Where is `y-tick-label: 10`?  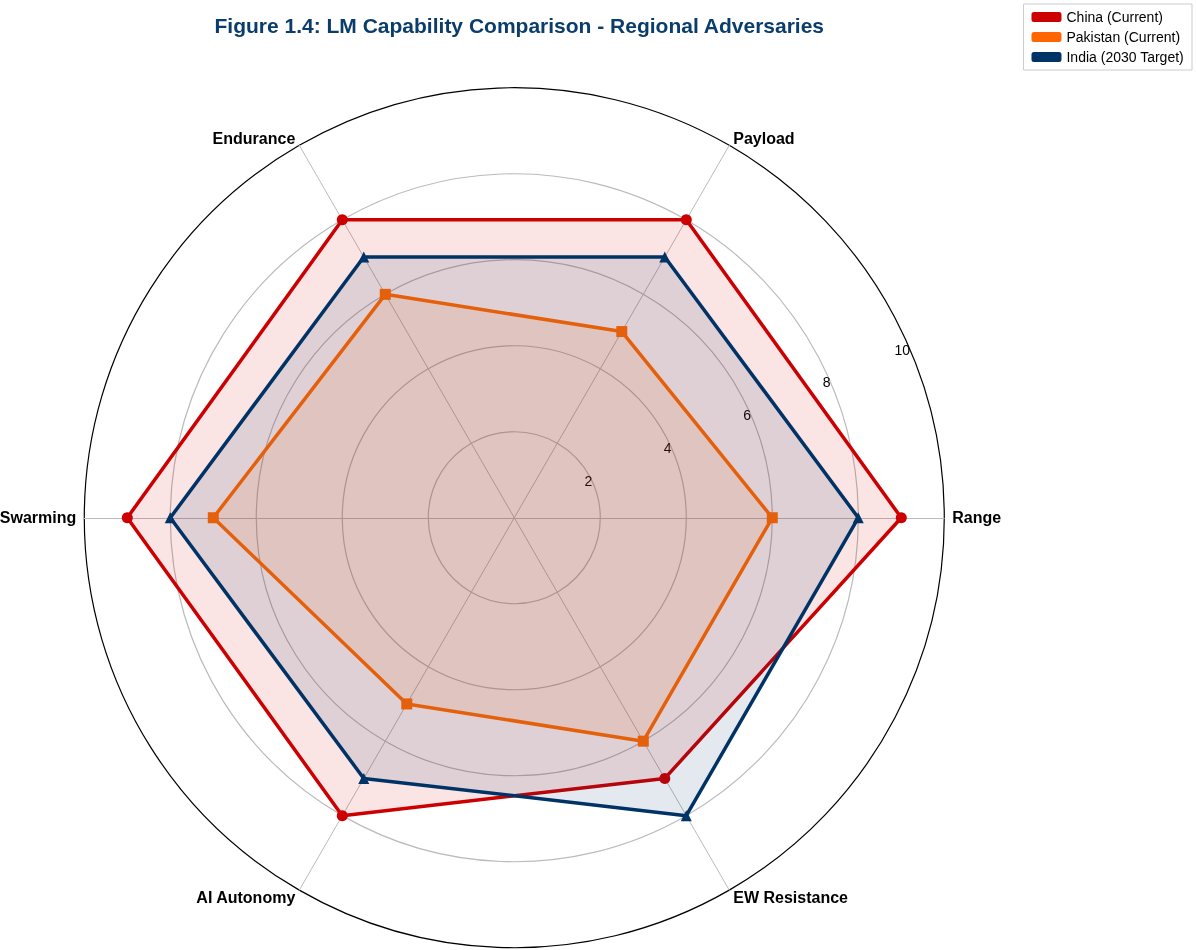
y-tick-label: 10 is located at coordinates (902, 349).